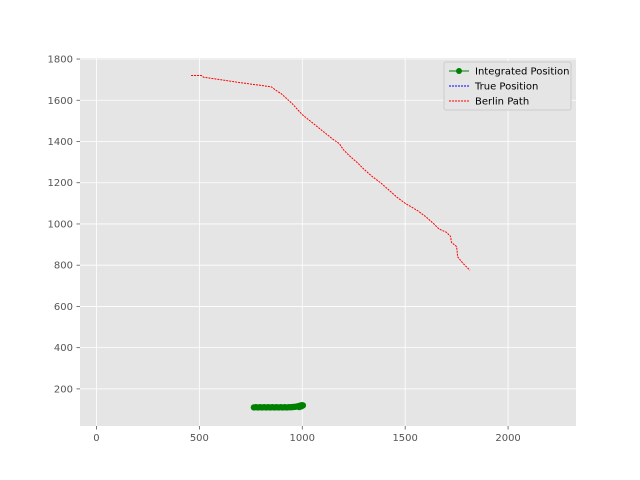  I want to click on y-tick-label: 400, so click(63, 348).